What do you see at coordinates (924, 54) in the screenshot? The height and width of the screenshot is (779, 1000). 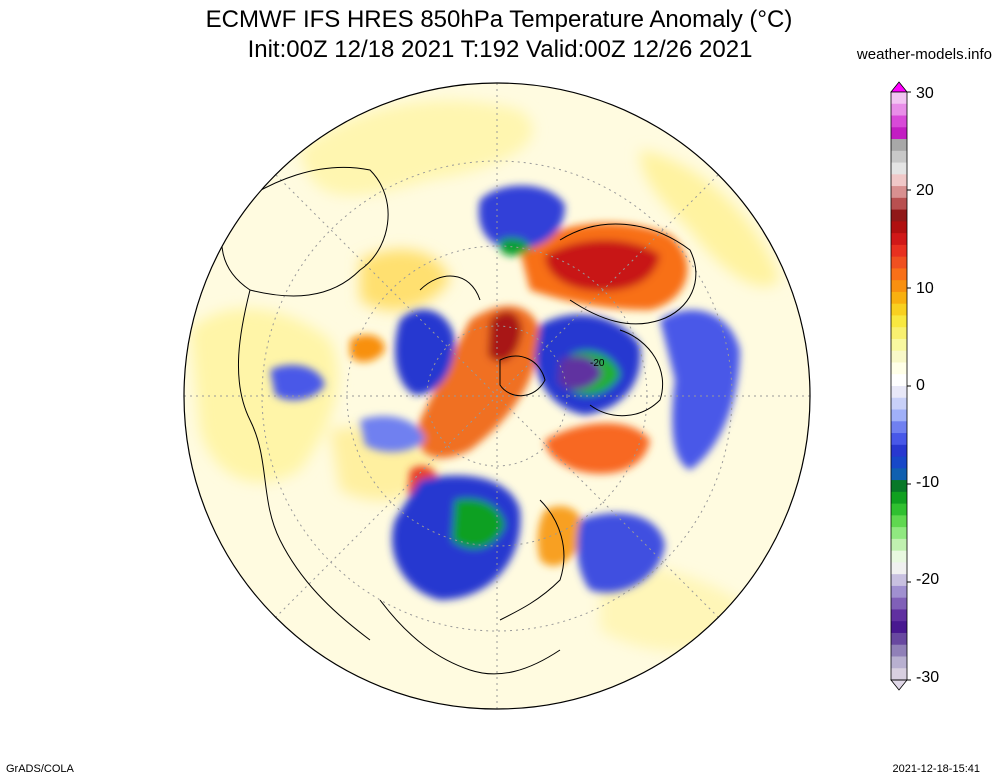 I see `source-credit: weather-models.info` at bounding box center [924, 54].